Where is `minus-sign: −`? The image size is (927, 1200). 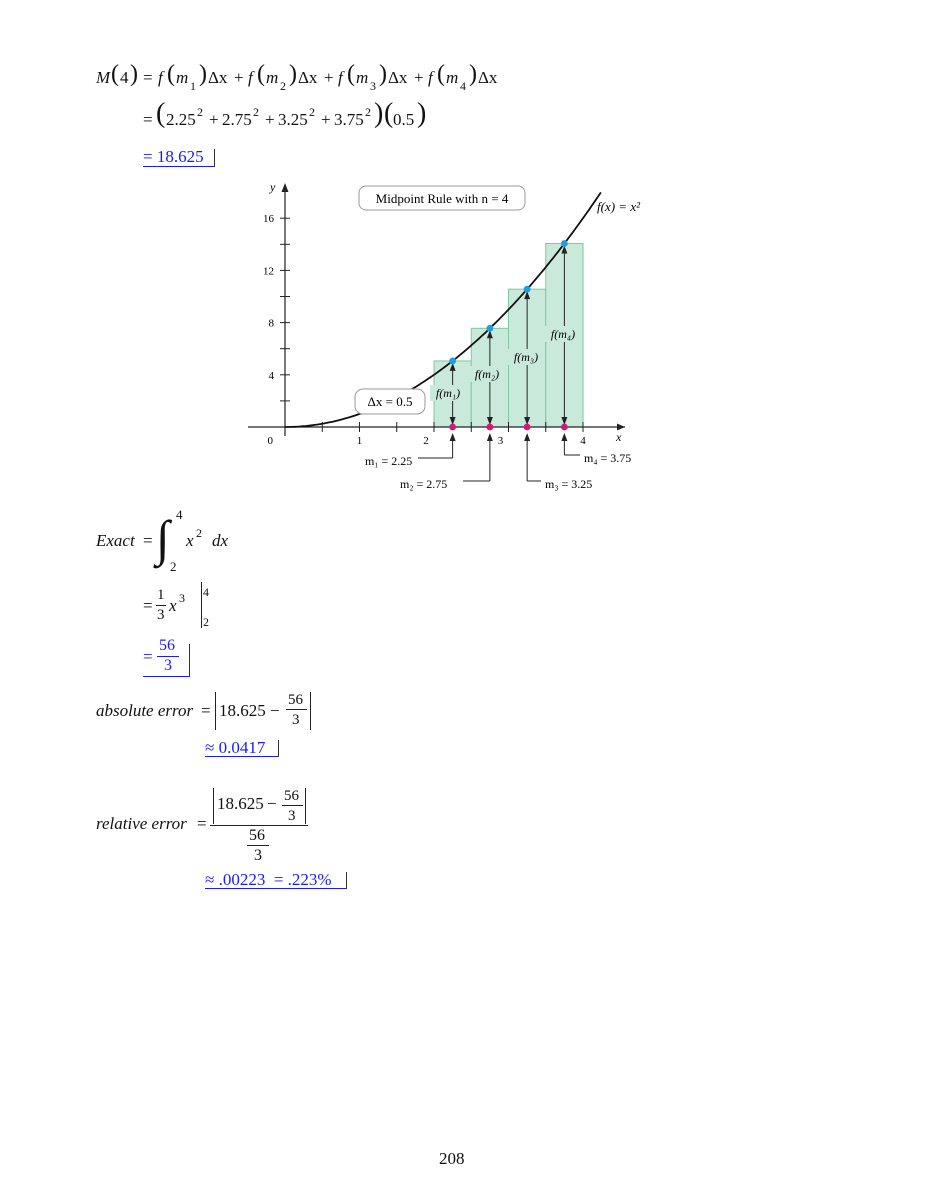 minus-sign: − is located at coordinates (272, 803).